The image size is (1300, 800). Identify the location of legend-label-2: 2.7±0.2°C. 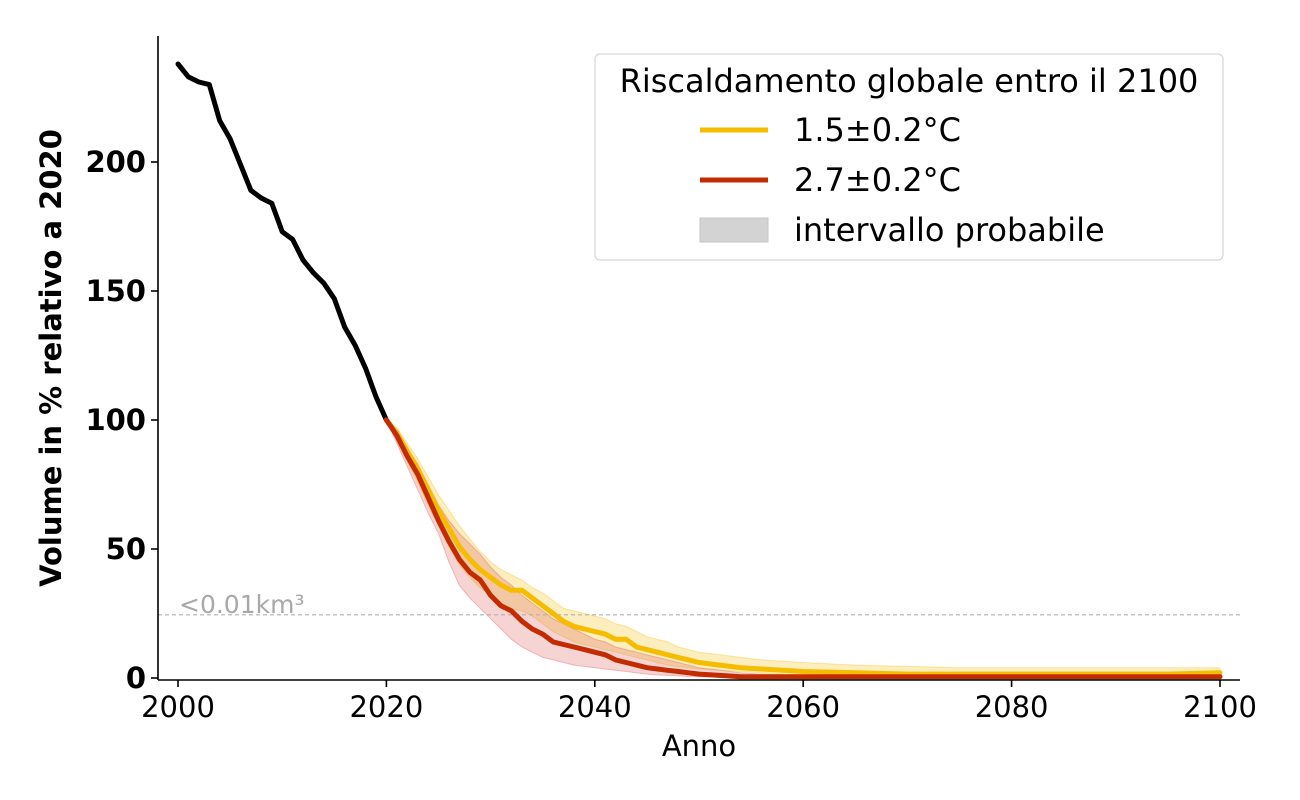
(877, 180).